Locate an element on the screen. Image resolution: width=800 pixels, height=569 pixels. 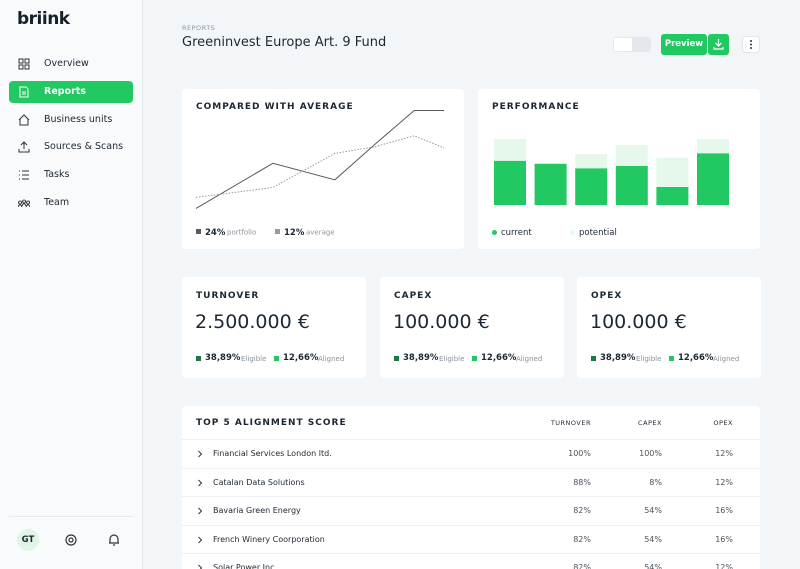
eligible-value: 38,89% is located at coordinates (223, 358).